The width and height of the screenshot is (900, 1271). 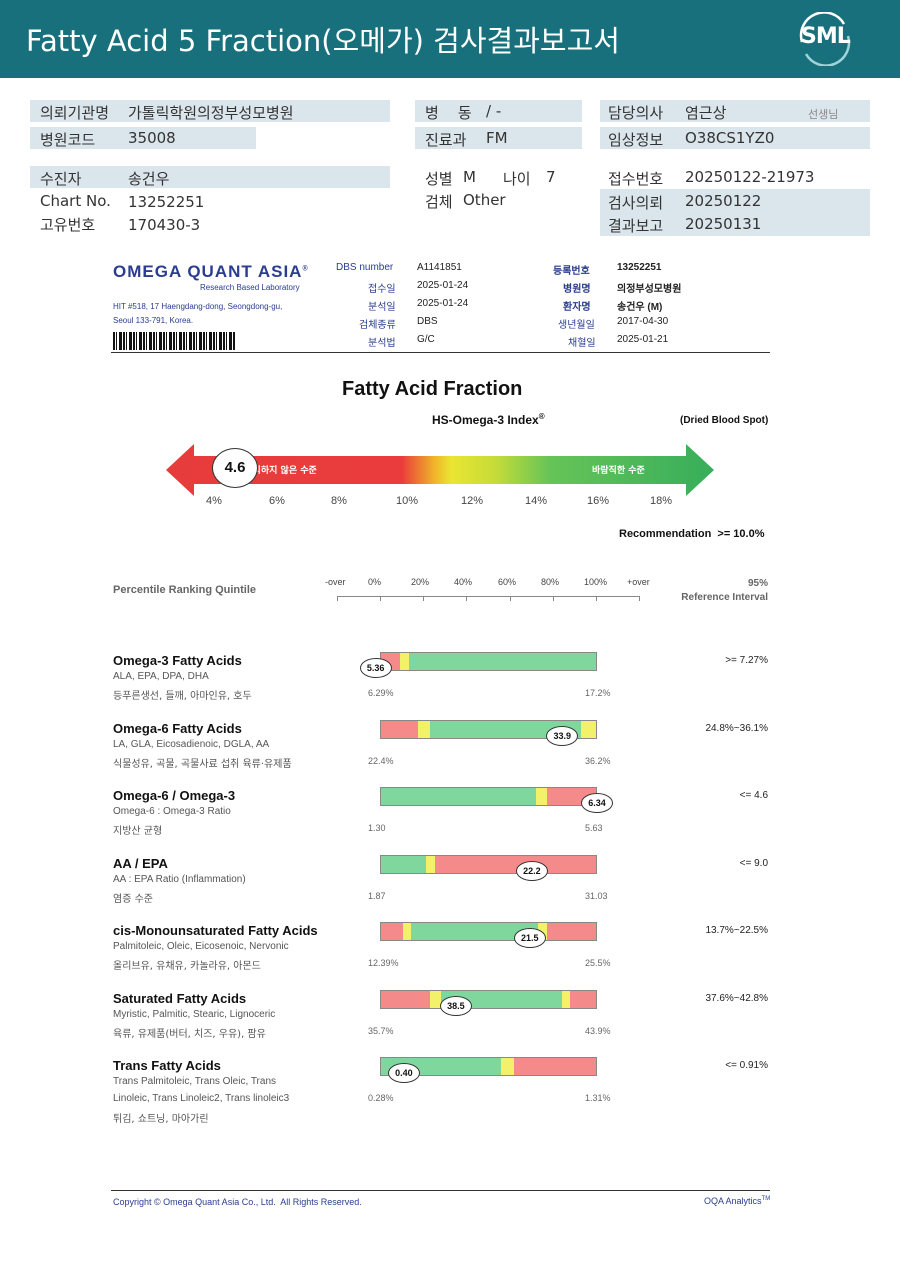 I want to click on row-food: 등푸른생선, 들깨, 아마인유, 호두, so click(x=182, y=696).